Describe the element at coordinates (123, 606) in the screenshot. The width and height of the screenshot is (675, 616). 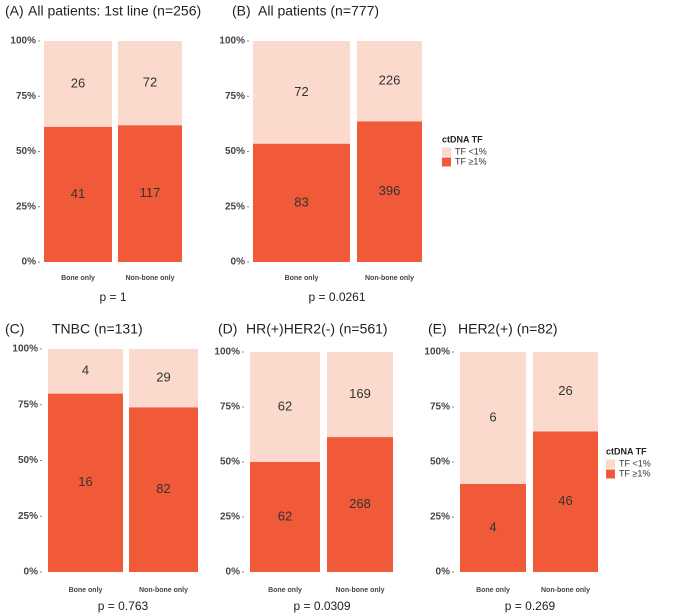
I see `p-value: p = 0.763` at that location.